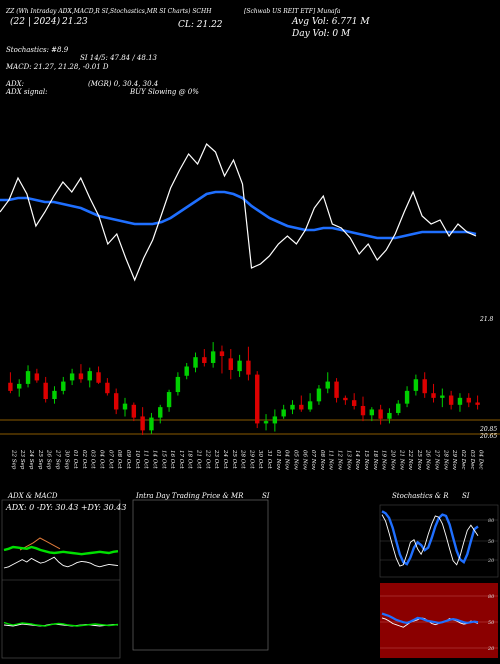  I want to click on date-tick-label: 12 Nov, so click(340, 460).